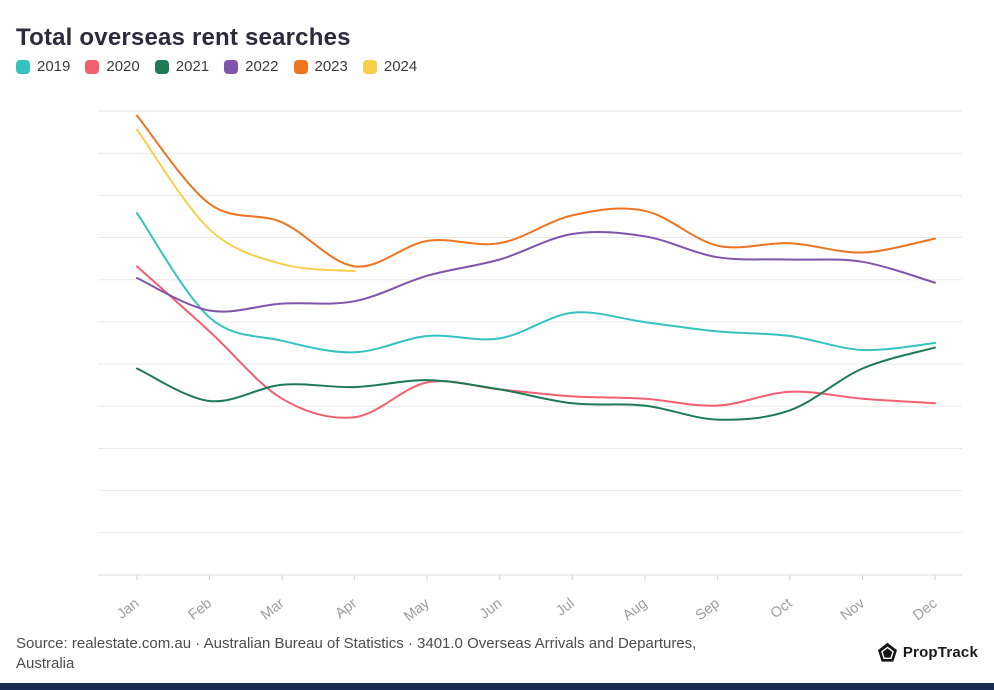 This screenshot has height=690, width=994. I want to click on legend-label: 2019, so click(54, 66).